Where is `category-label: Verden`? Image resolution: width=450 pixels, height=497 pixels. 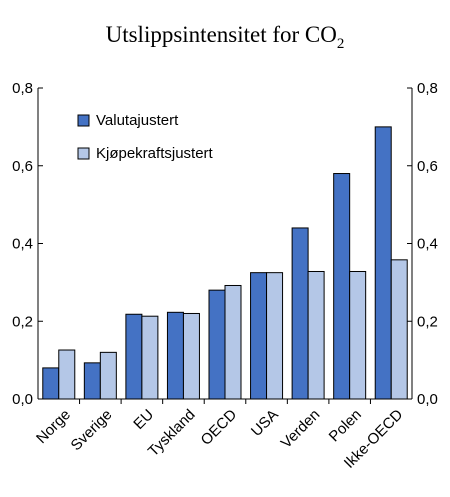 category-label: Verden is located at coordinates (301, 429).